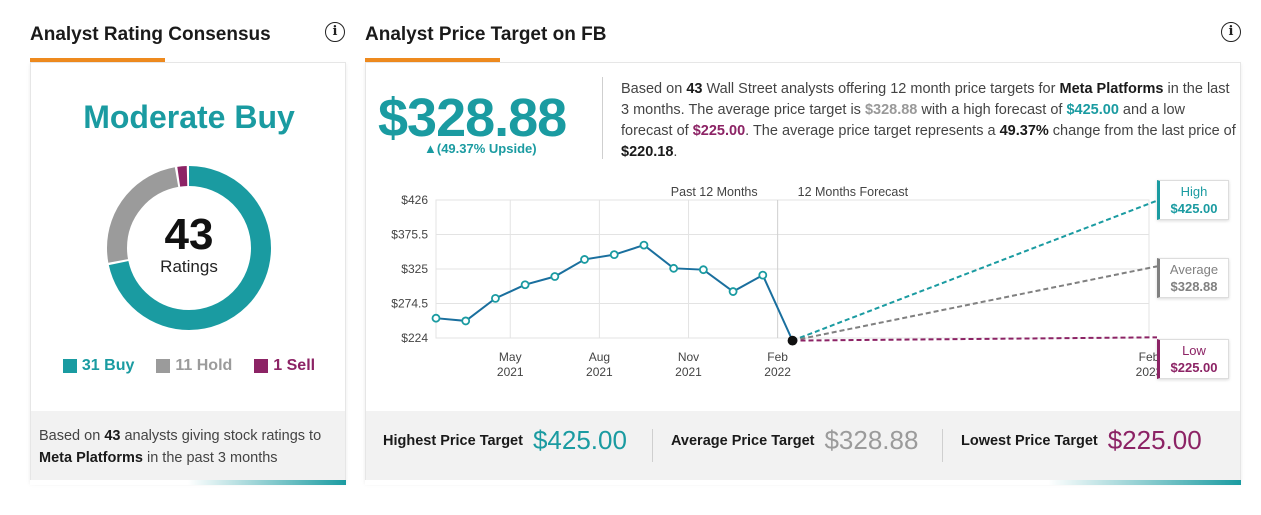 Image resolution: width=1261 pixels, height=515 pixels. Describe the element at coordinates (743, 440) in the screenshot. I see `average-target-label: Average Price Target` at that location.